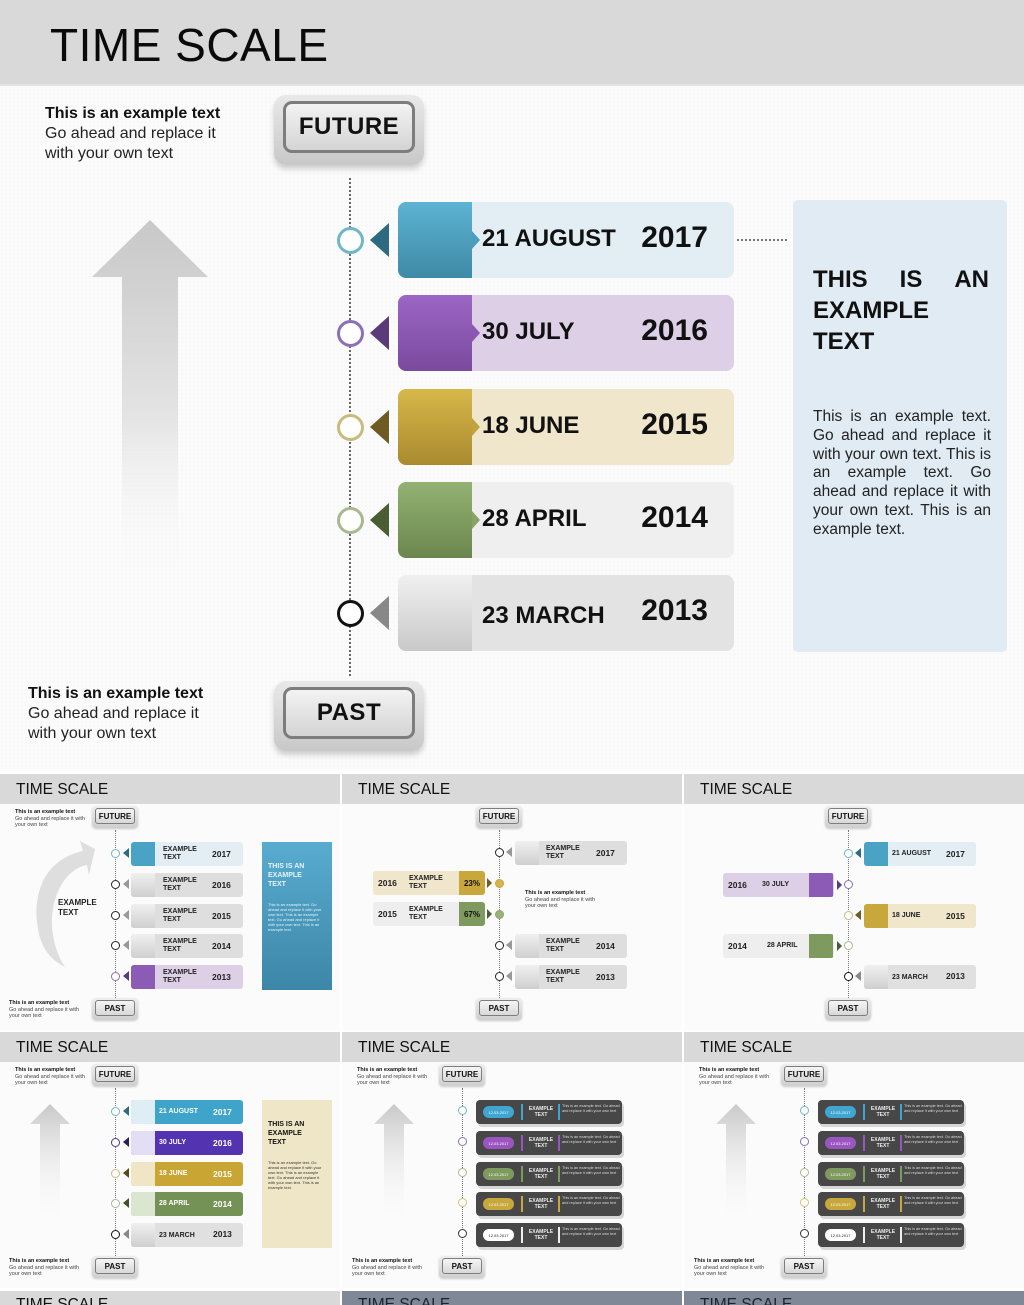  Describe the element at coordinates (534, 613) in the screenshot. I see `timeline-item-2013: 23 MARCH 2013` at that location.